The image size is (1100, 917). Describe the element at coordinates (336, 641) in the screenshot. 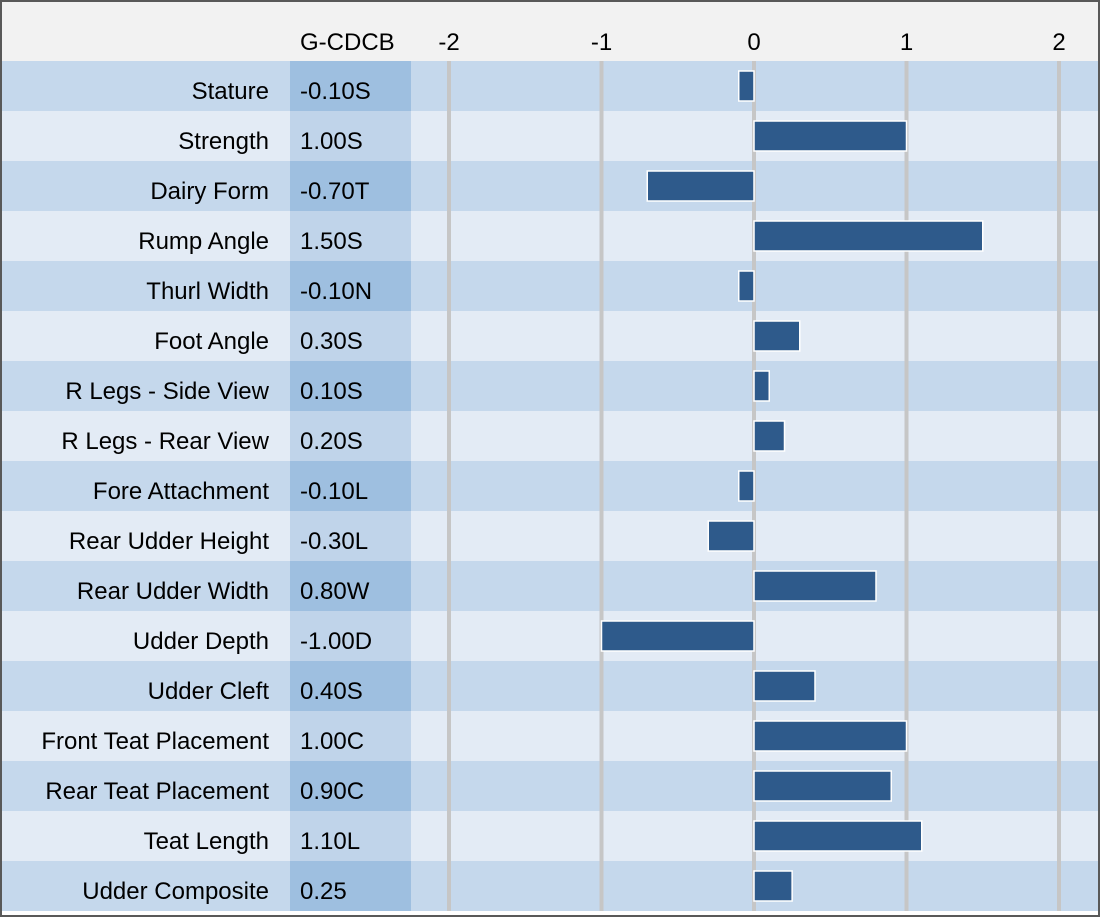

I see `trait-value-label: -1.00D` at that location.